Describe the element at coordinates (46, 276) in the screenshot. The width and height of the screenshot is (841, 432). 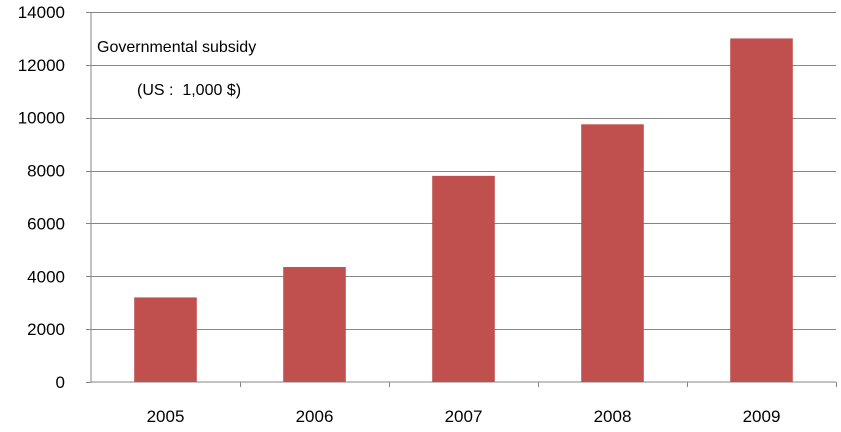
I see `y-tick-label: 4000` at that location.